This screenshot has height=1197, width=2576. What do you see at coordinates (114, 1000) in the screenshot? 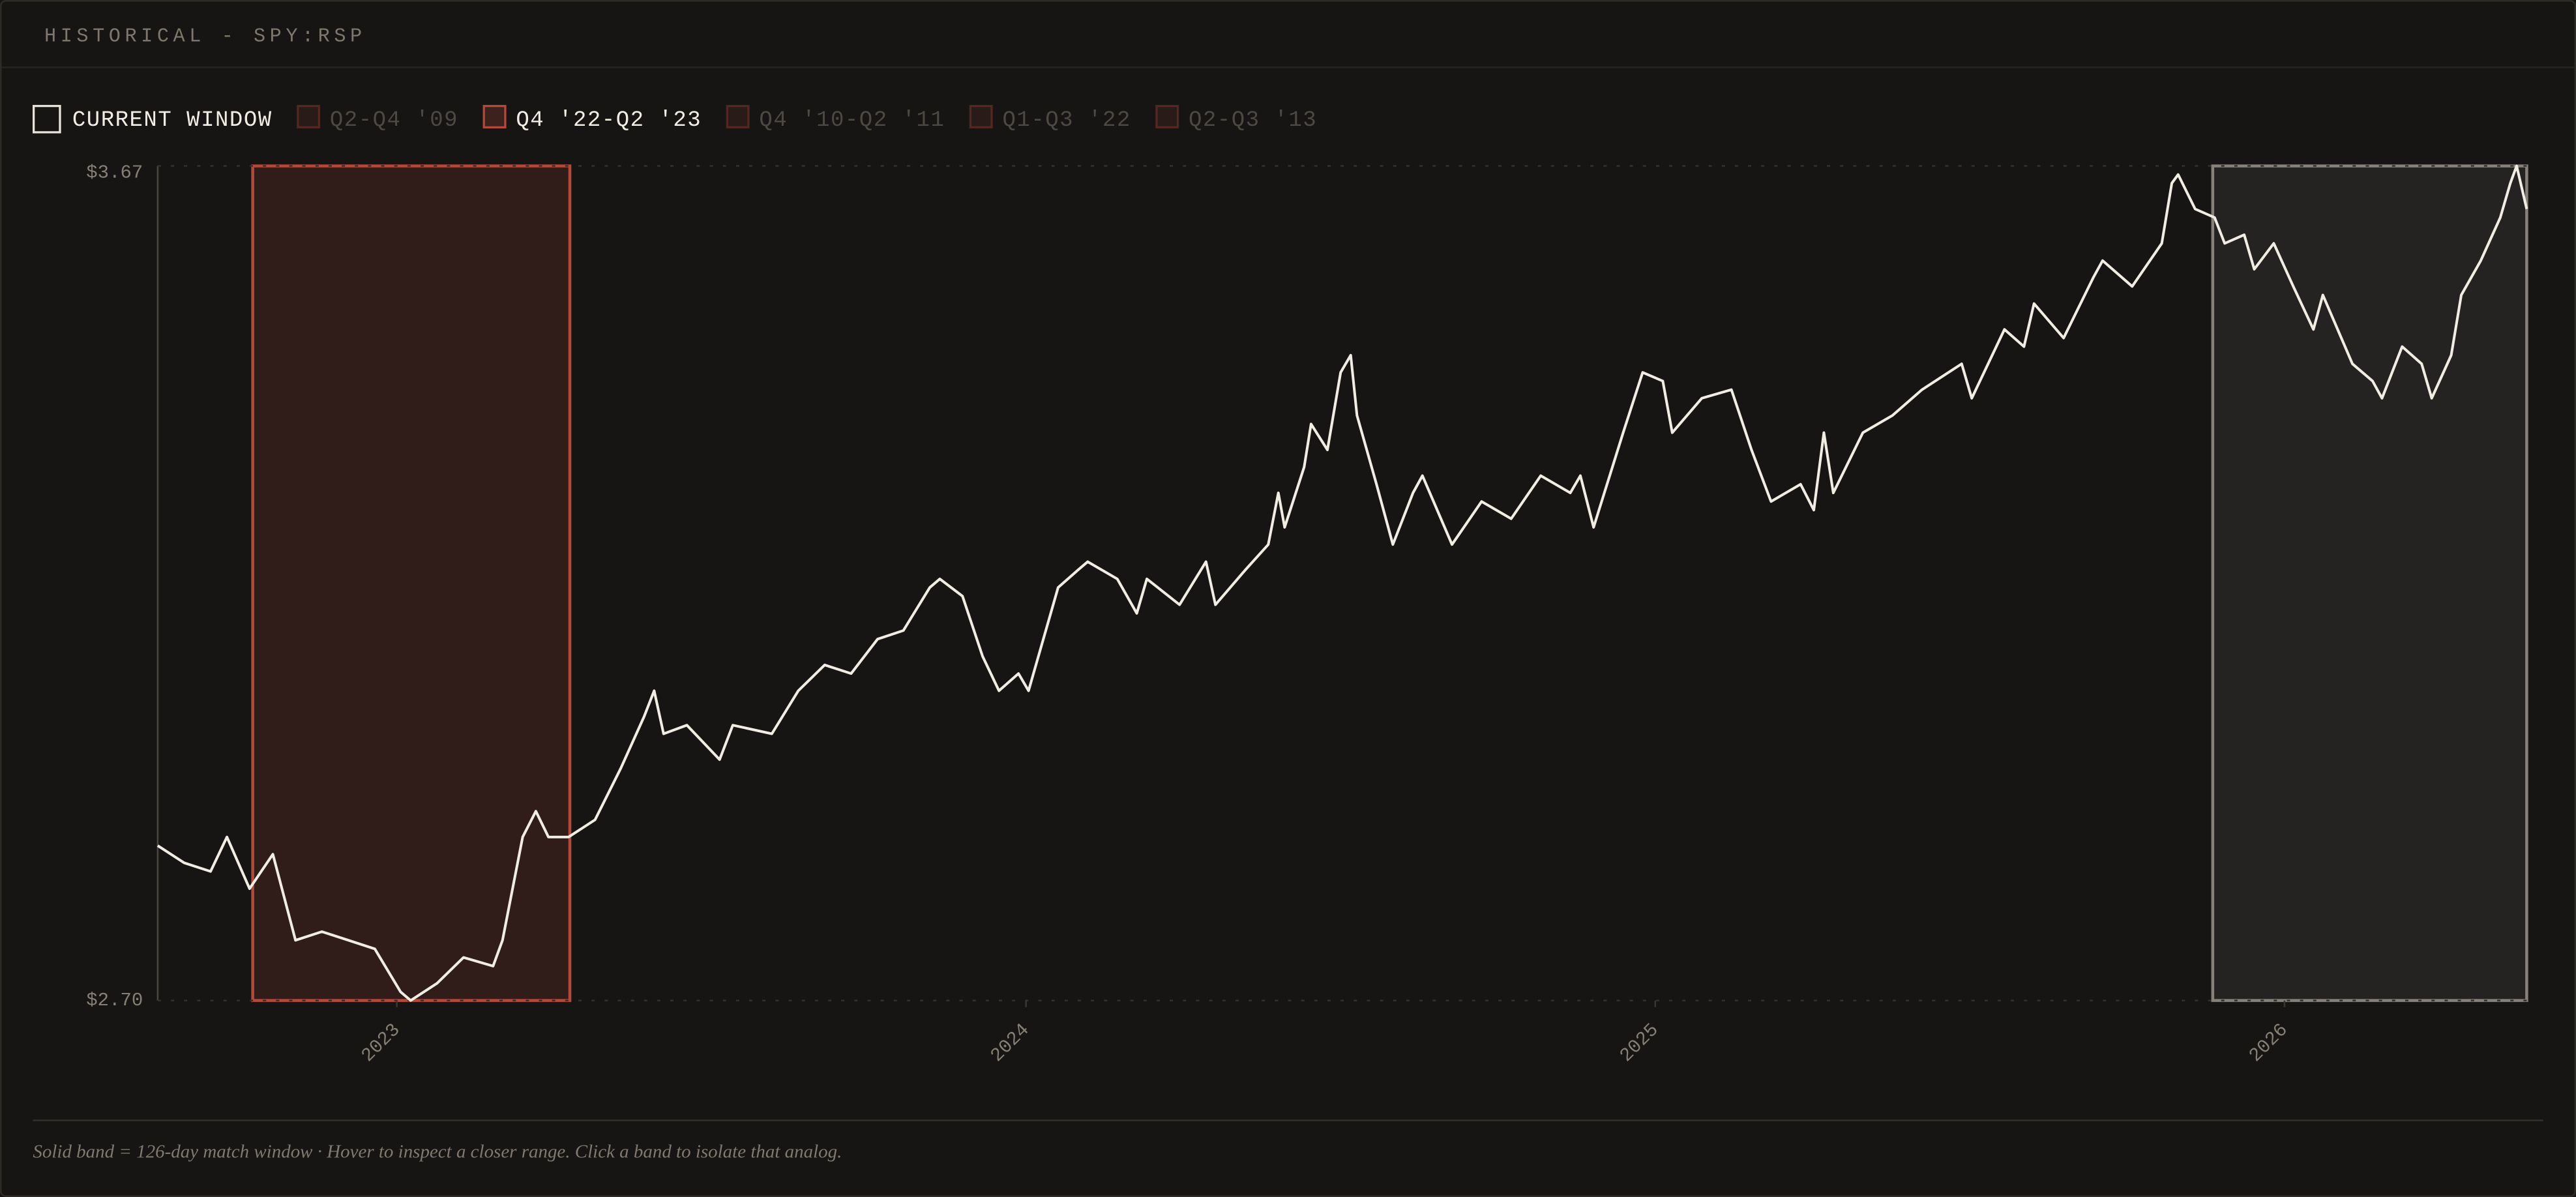
I see `y-tick-label: $2.70` at bounding box center [114, 1000].